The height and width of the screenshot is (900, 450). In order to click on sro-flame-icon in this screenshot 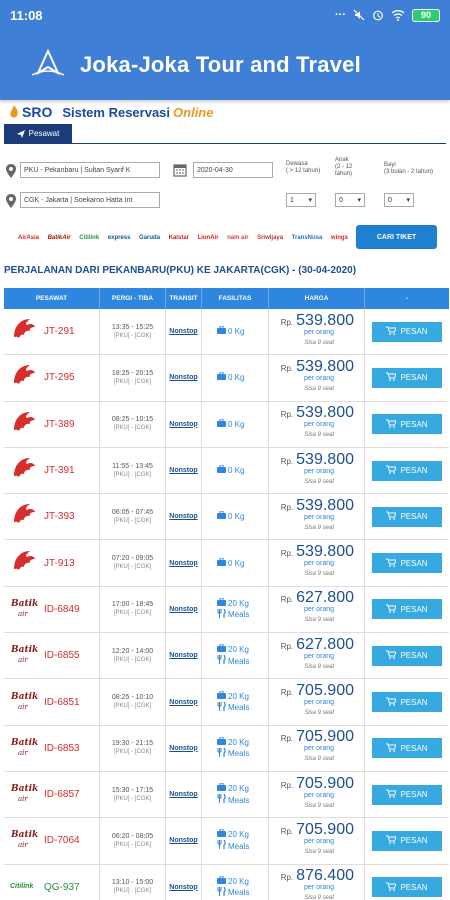, I will do `click(14, 111)`.